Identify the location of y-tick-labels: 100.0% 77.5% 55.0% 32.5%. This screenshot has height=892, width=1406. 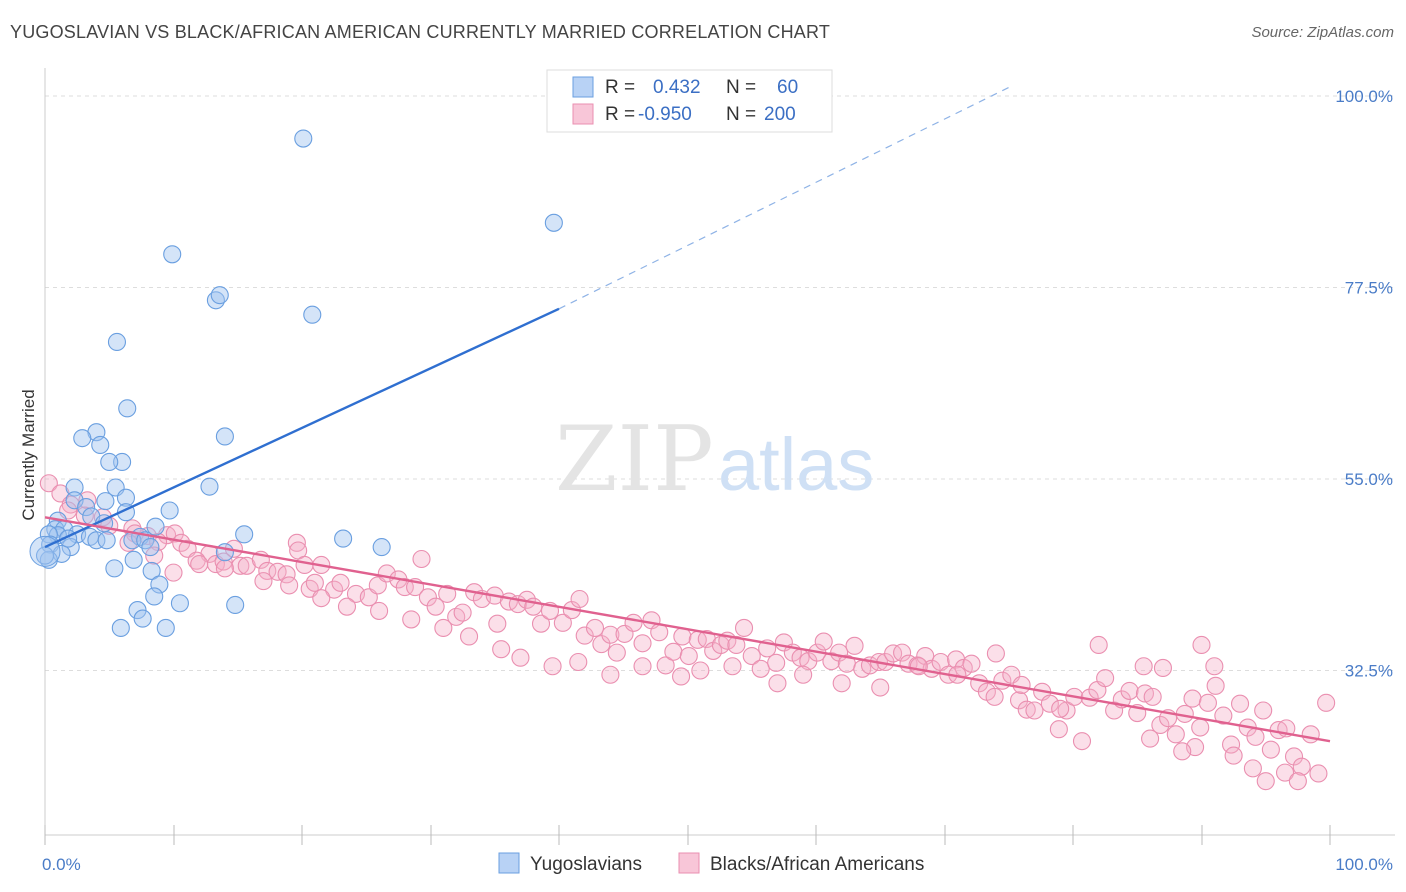
(1364, 384).